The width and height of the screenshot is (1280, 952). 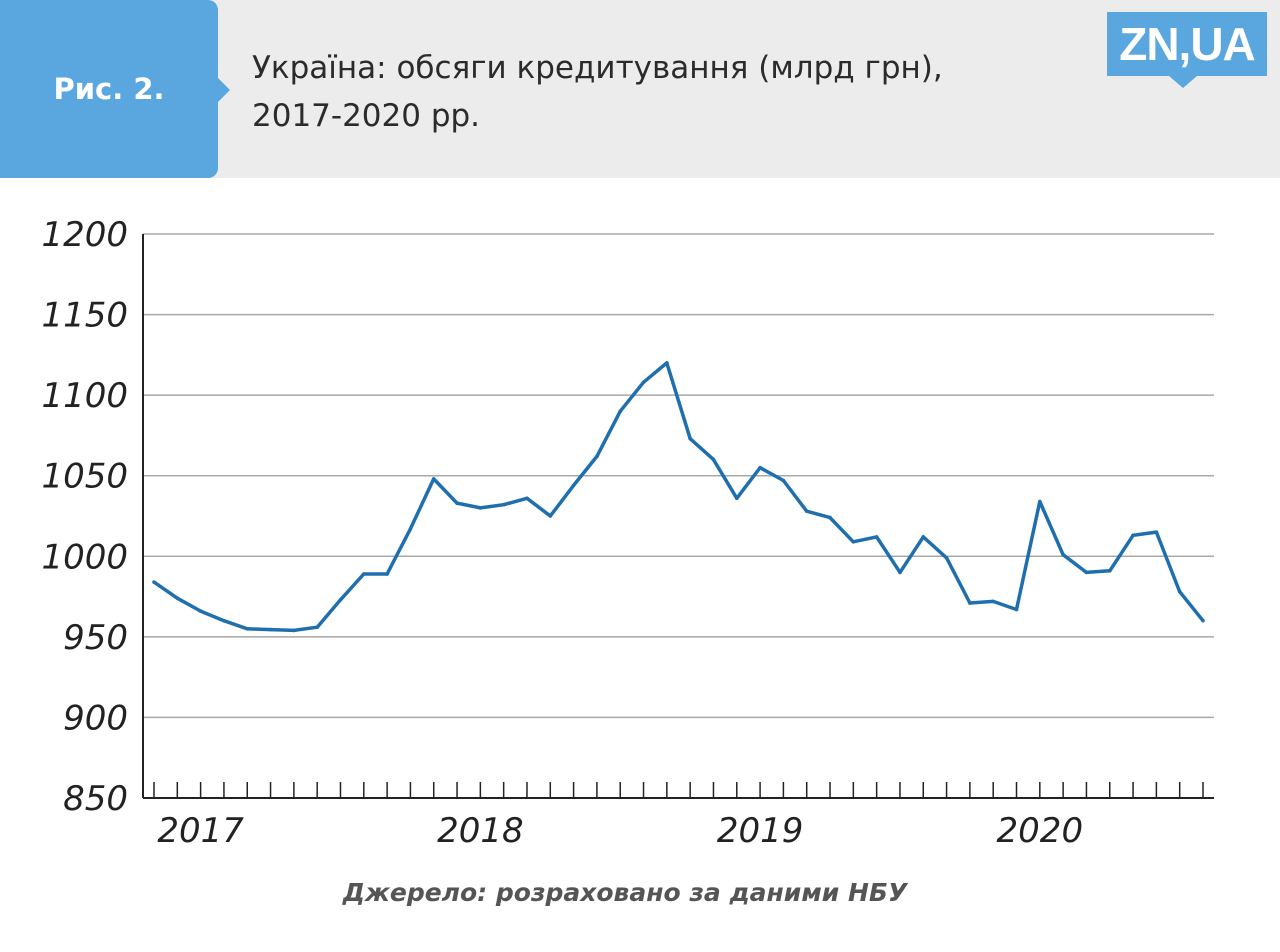 I want to click on y-tick-label: 1200, so click(x=84, y=235).